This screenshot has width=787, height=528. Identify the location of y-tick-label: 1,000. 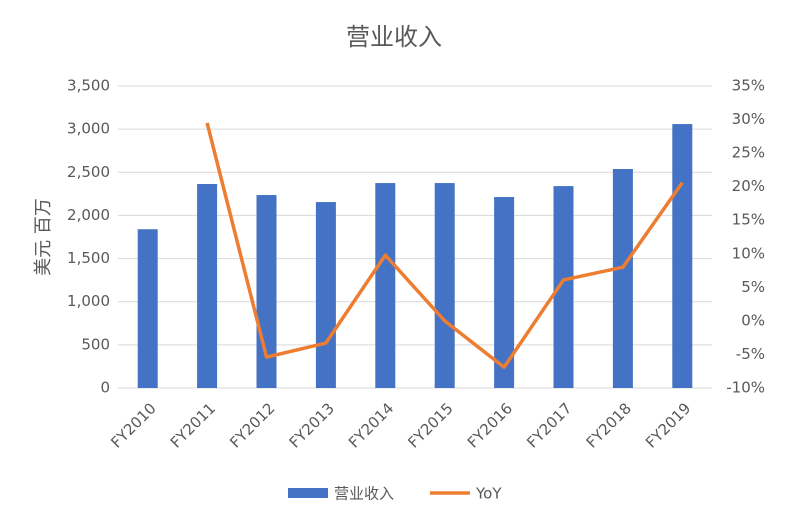
(88, 301).